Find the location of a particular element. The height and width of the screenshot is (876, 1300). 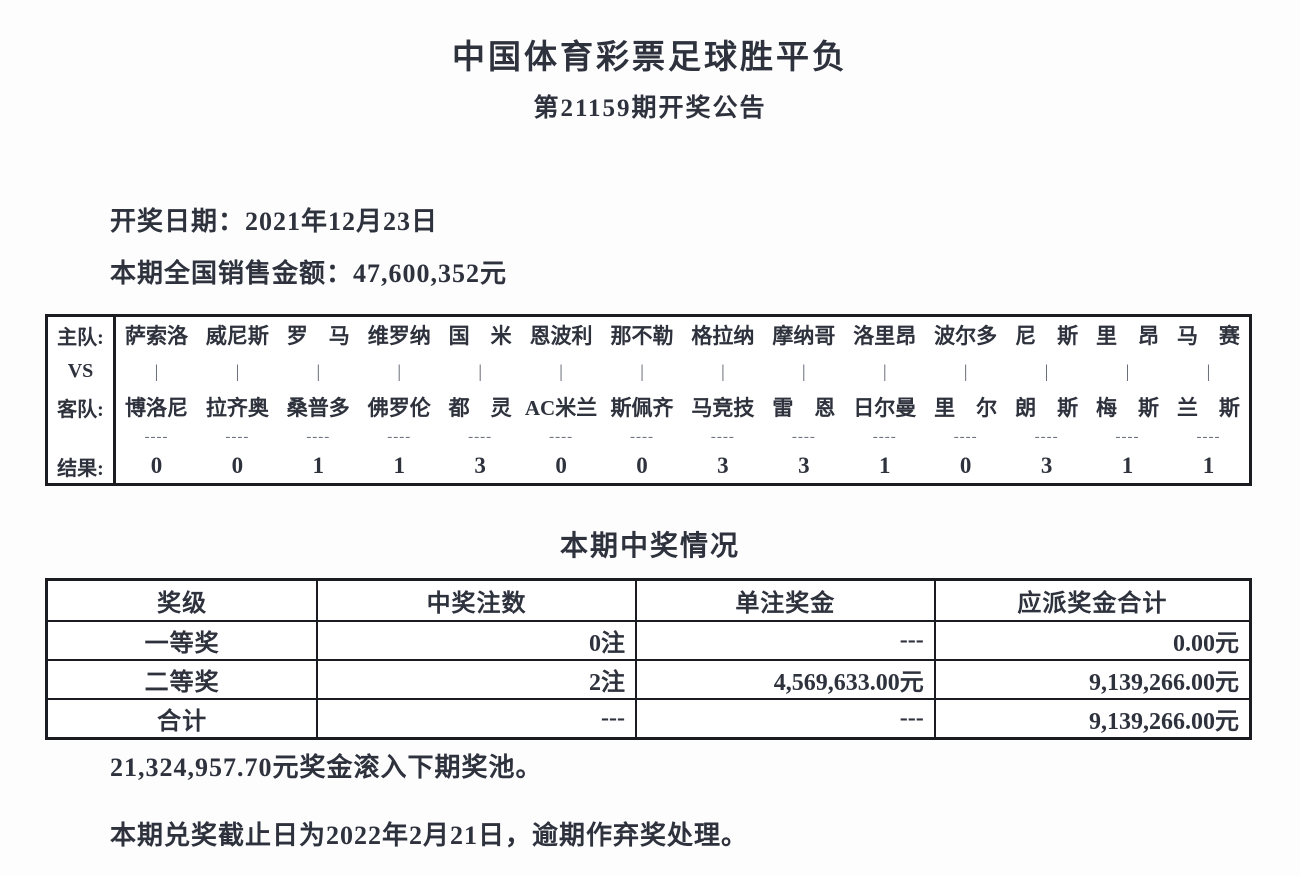

away-team: AC米兰 is located at coordinates (561, 408).